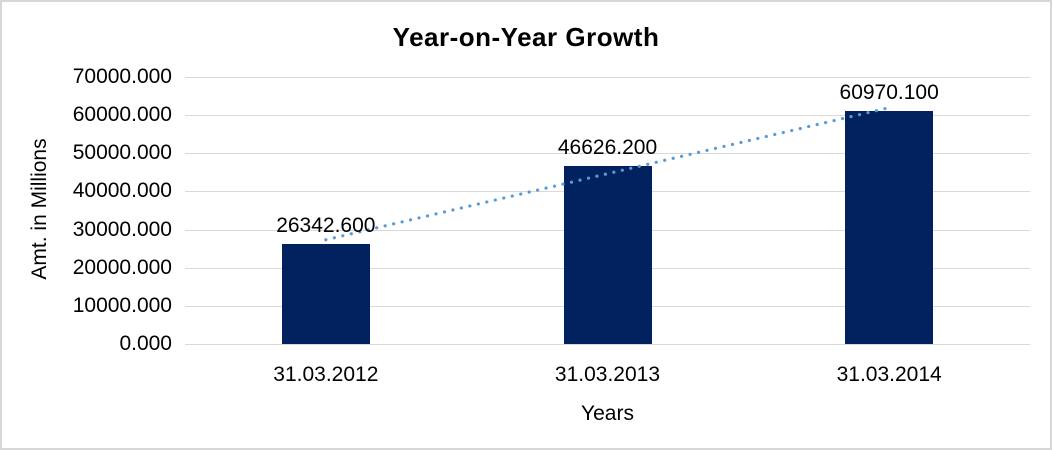 This screenshot has width=1052, height=450. What do you see at coordinates (889, 374) in the screenshot?
I see `x-axis-tick-label: 31.03.2014` at bounding box center [889, 374].